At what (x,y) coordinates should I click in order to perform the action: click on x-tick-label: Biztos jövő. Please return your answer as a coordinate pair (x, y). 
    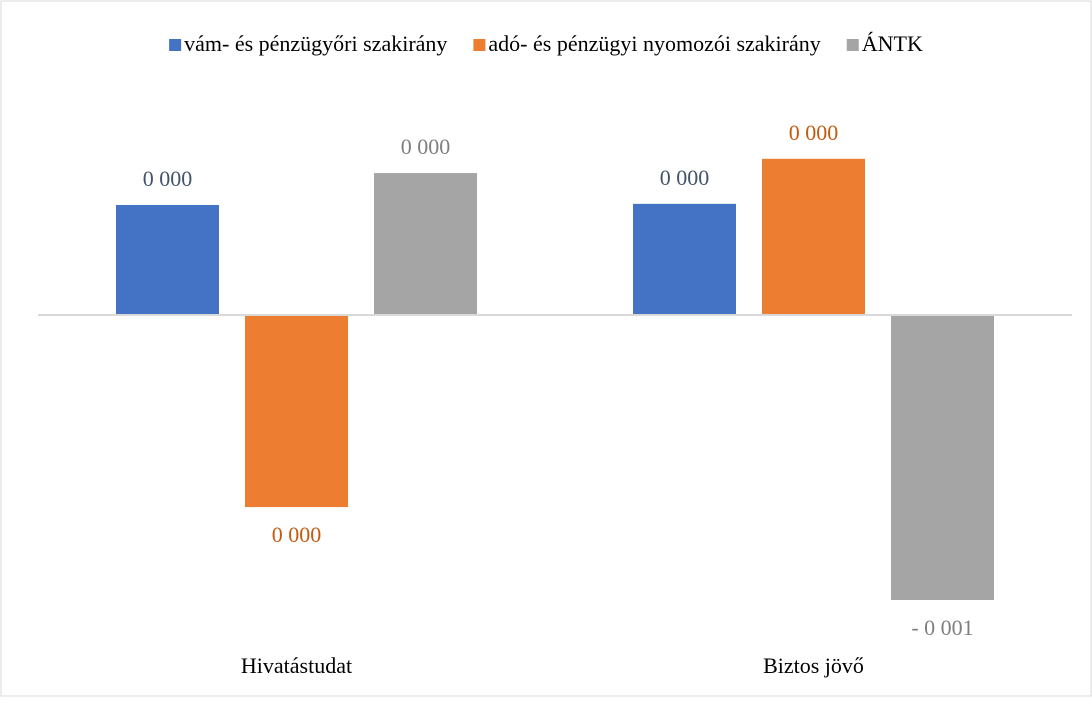
    Looking at the image, I should click on (813, 665).